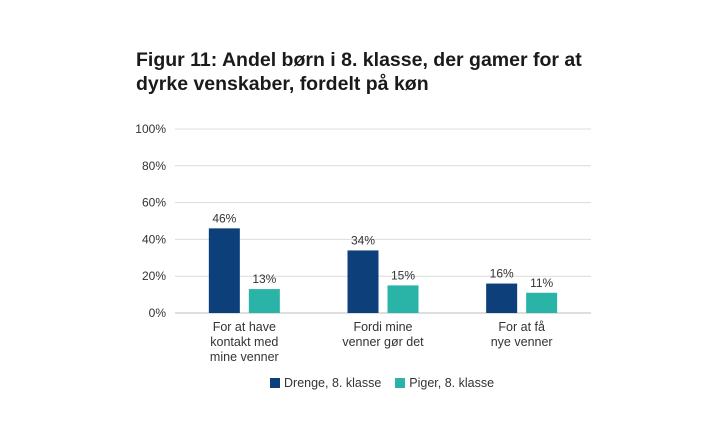 The image size is (719, 433). Describe the element at coordinates (264, 279) in the screenshot. I see `data-label: 13%` at that location.